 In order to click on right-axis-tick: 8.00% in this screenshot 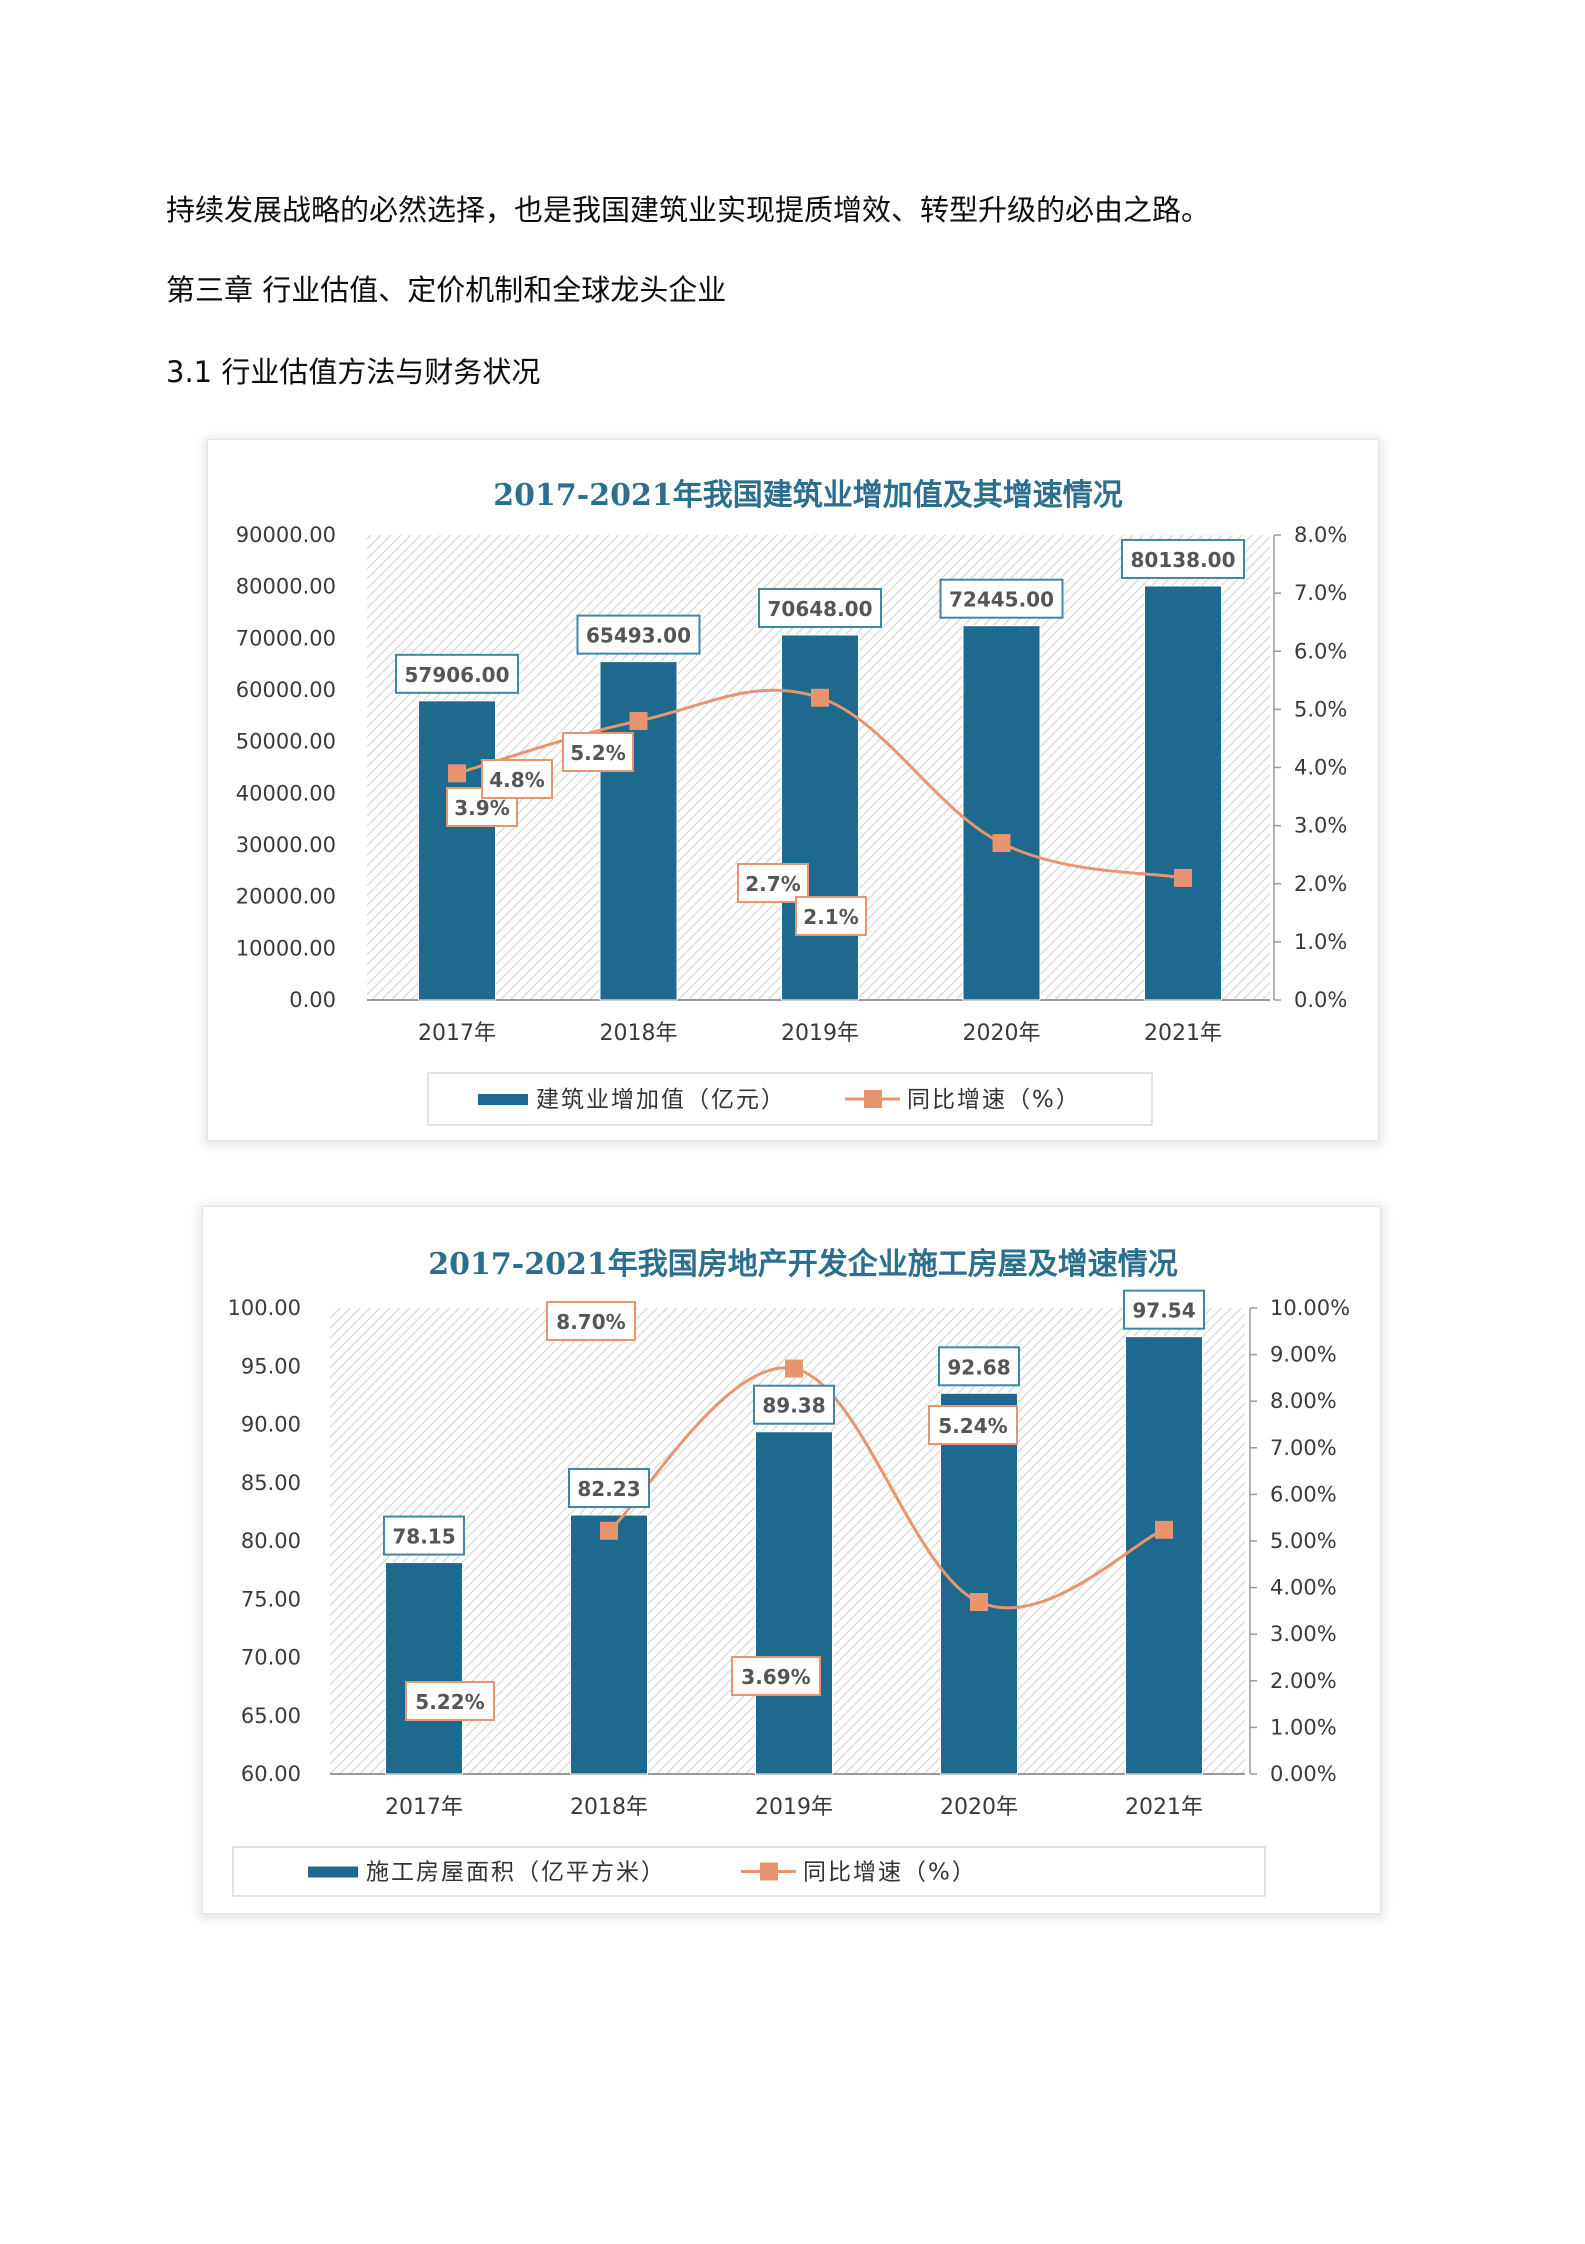, I will do `click(1303, 1401)`.